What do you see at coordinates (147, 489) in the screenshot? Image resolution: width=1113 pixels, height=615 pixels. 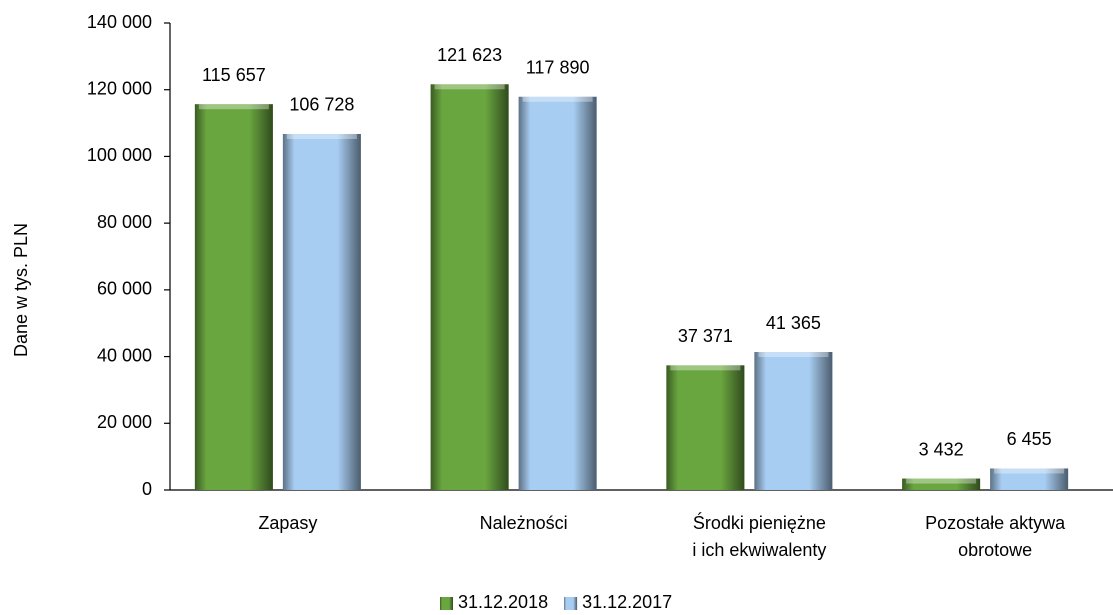 I see `y-tick-label: 0` at bounding box center [147, 489].